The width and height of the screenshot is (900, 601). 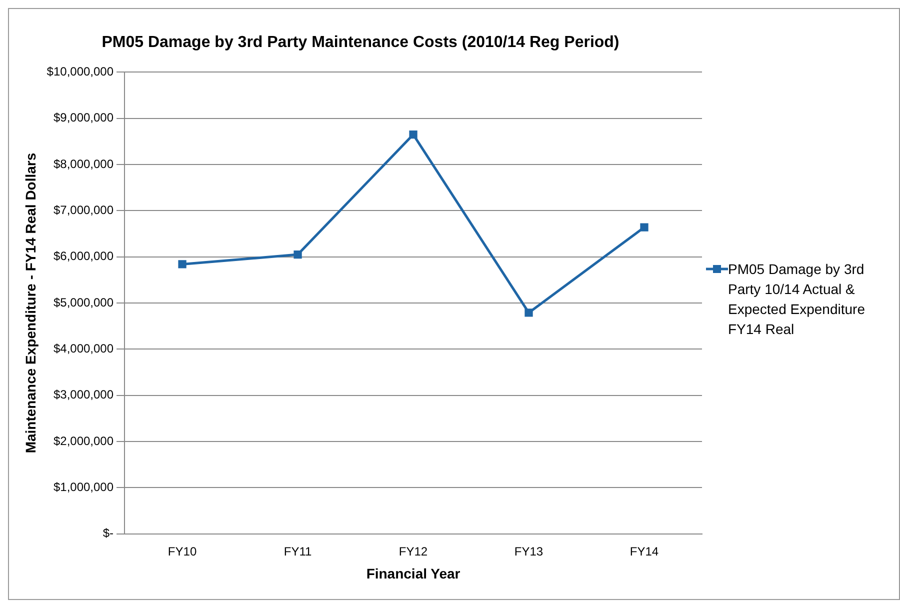 I want to click on y-tick-label: $7,000,000, so click(x=83, y=209).